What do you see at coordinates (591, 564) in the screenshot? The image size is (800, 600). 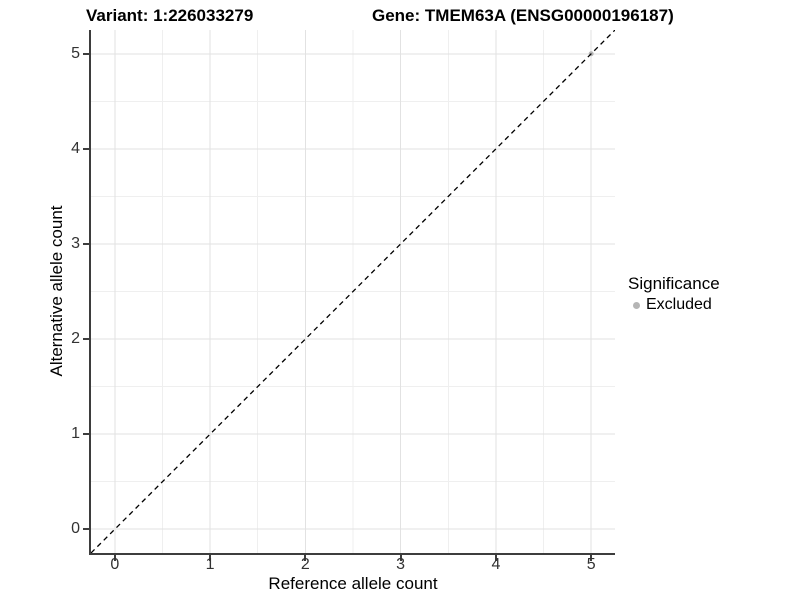 I see `x-tick-label: 5` at bounding box center [591, 564].